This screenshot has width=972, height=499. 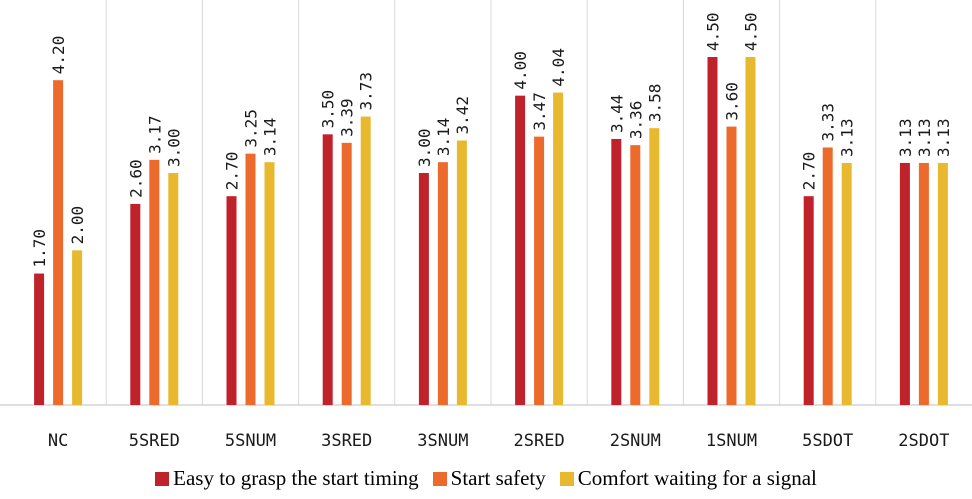 What do you see at coordinates (498, 478) in the screenshot?
I see `legend-label: Start safety` at bounding box center [498, 478].